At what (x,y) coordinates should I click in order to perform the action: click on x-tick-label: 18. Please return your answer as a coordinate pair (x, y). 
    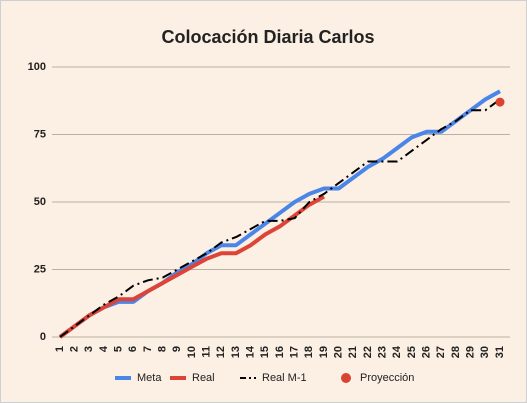
    Looking at the image, I should click on (309, 352).